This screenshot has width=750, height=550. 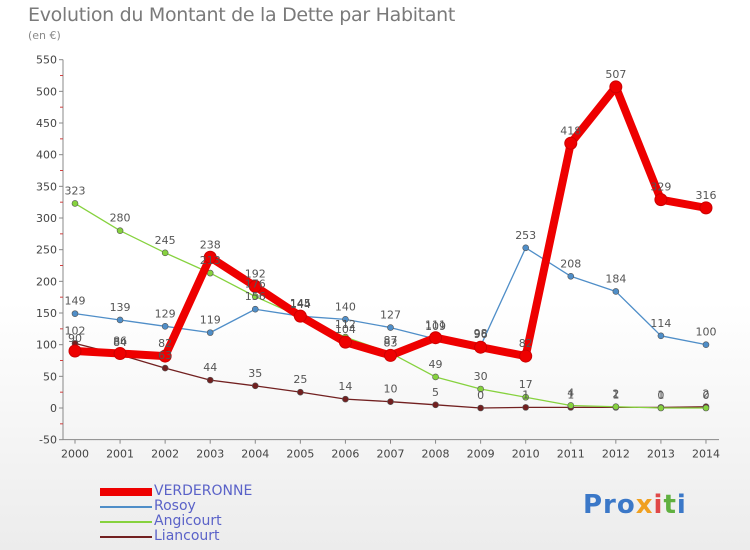 I want to click on data-label-angicourt: 245, so click(x=165, y=240).